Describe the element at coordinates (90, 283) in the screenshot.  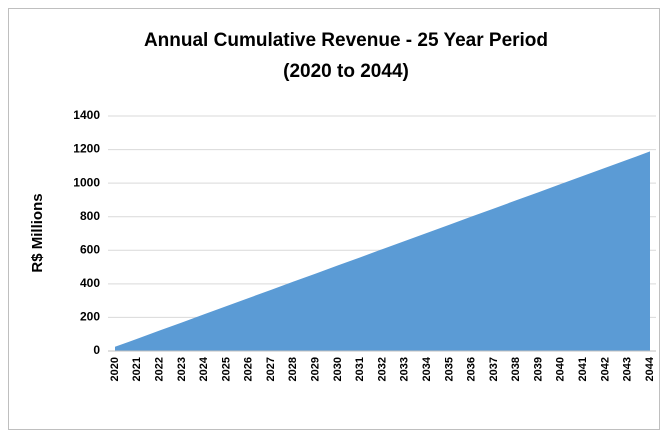
I see `y-tick-label: 400` at that location.